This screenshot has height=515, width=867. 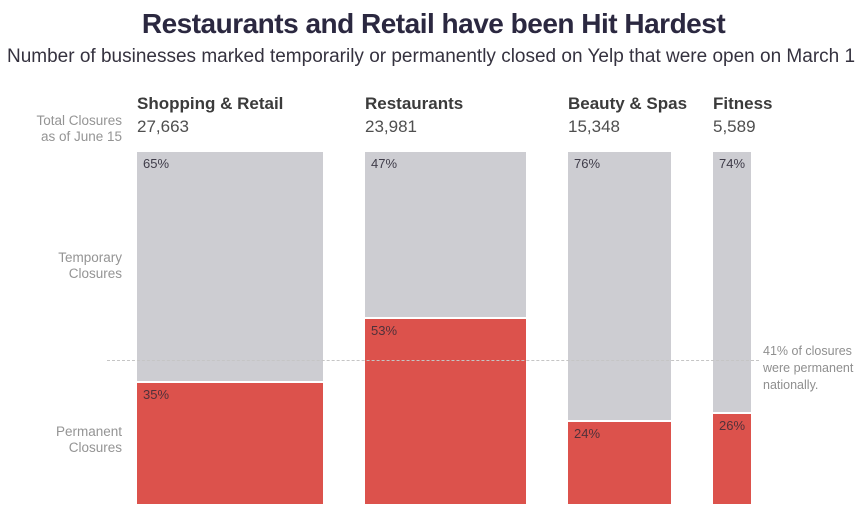 I want to click on permanent-closures-segment-beauty-spas: 24%, so click(x=619, y=462).